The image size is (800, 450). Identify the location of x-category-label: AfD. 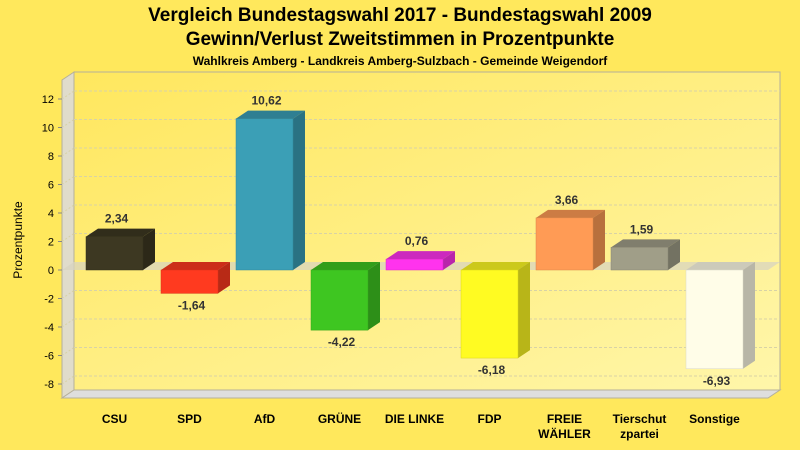
(265, 419).